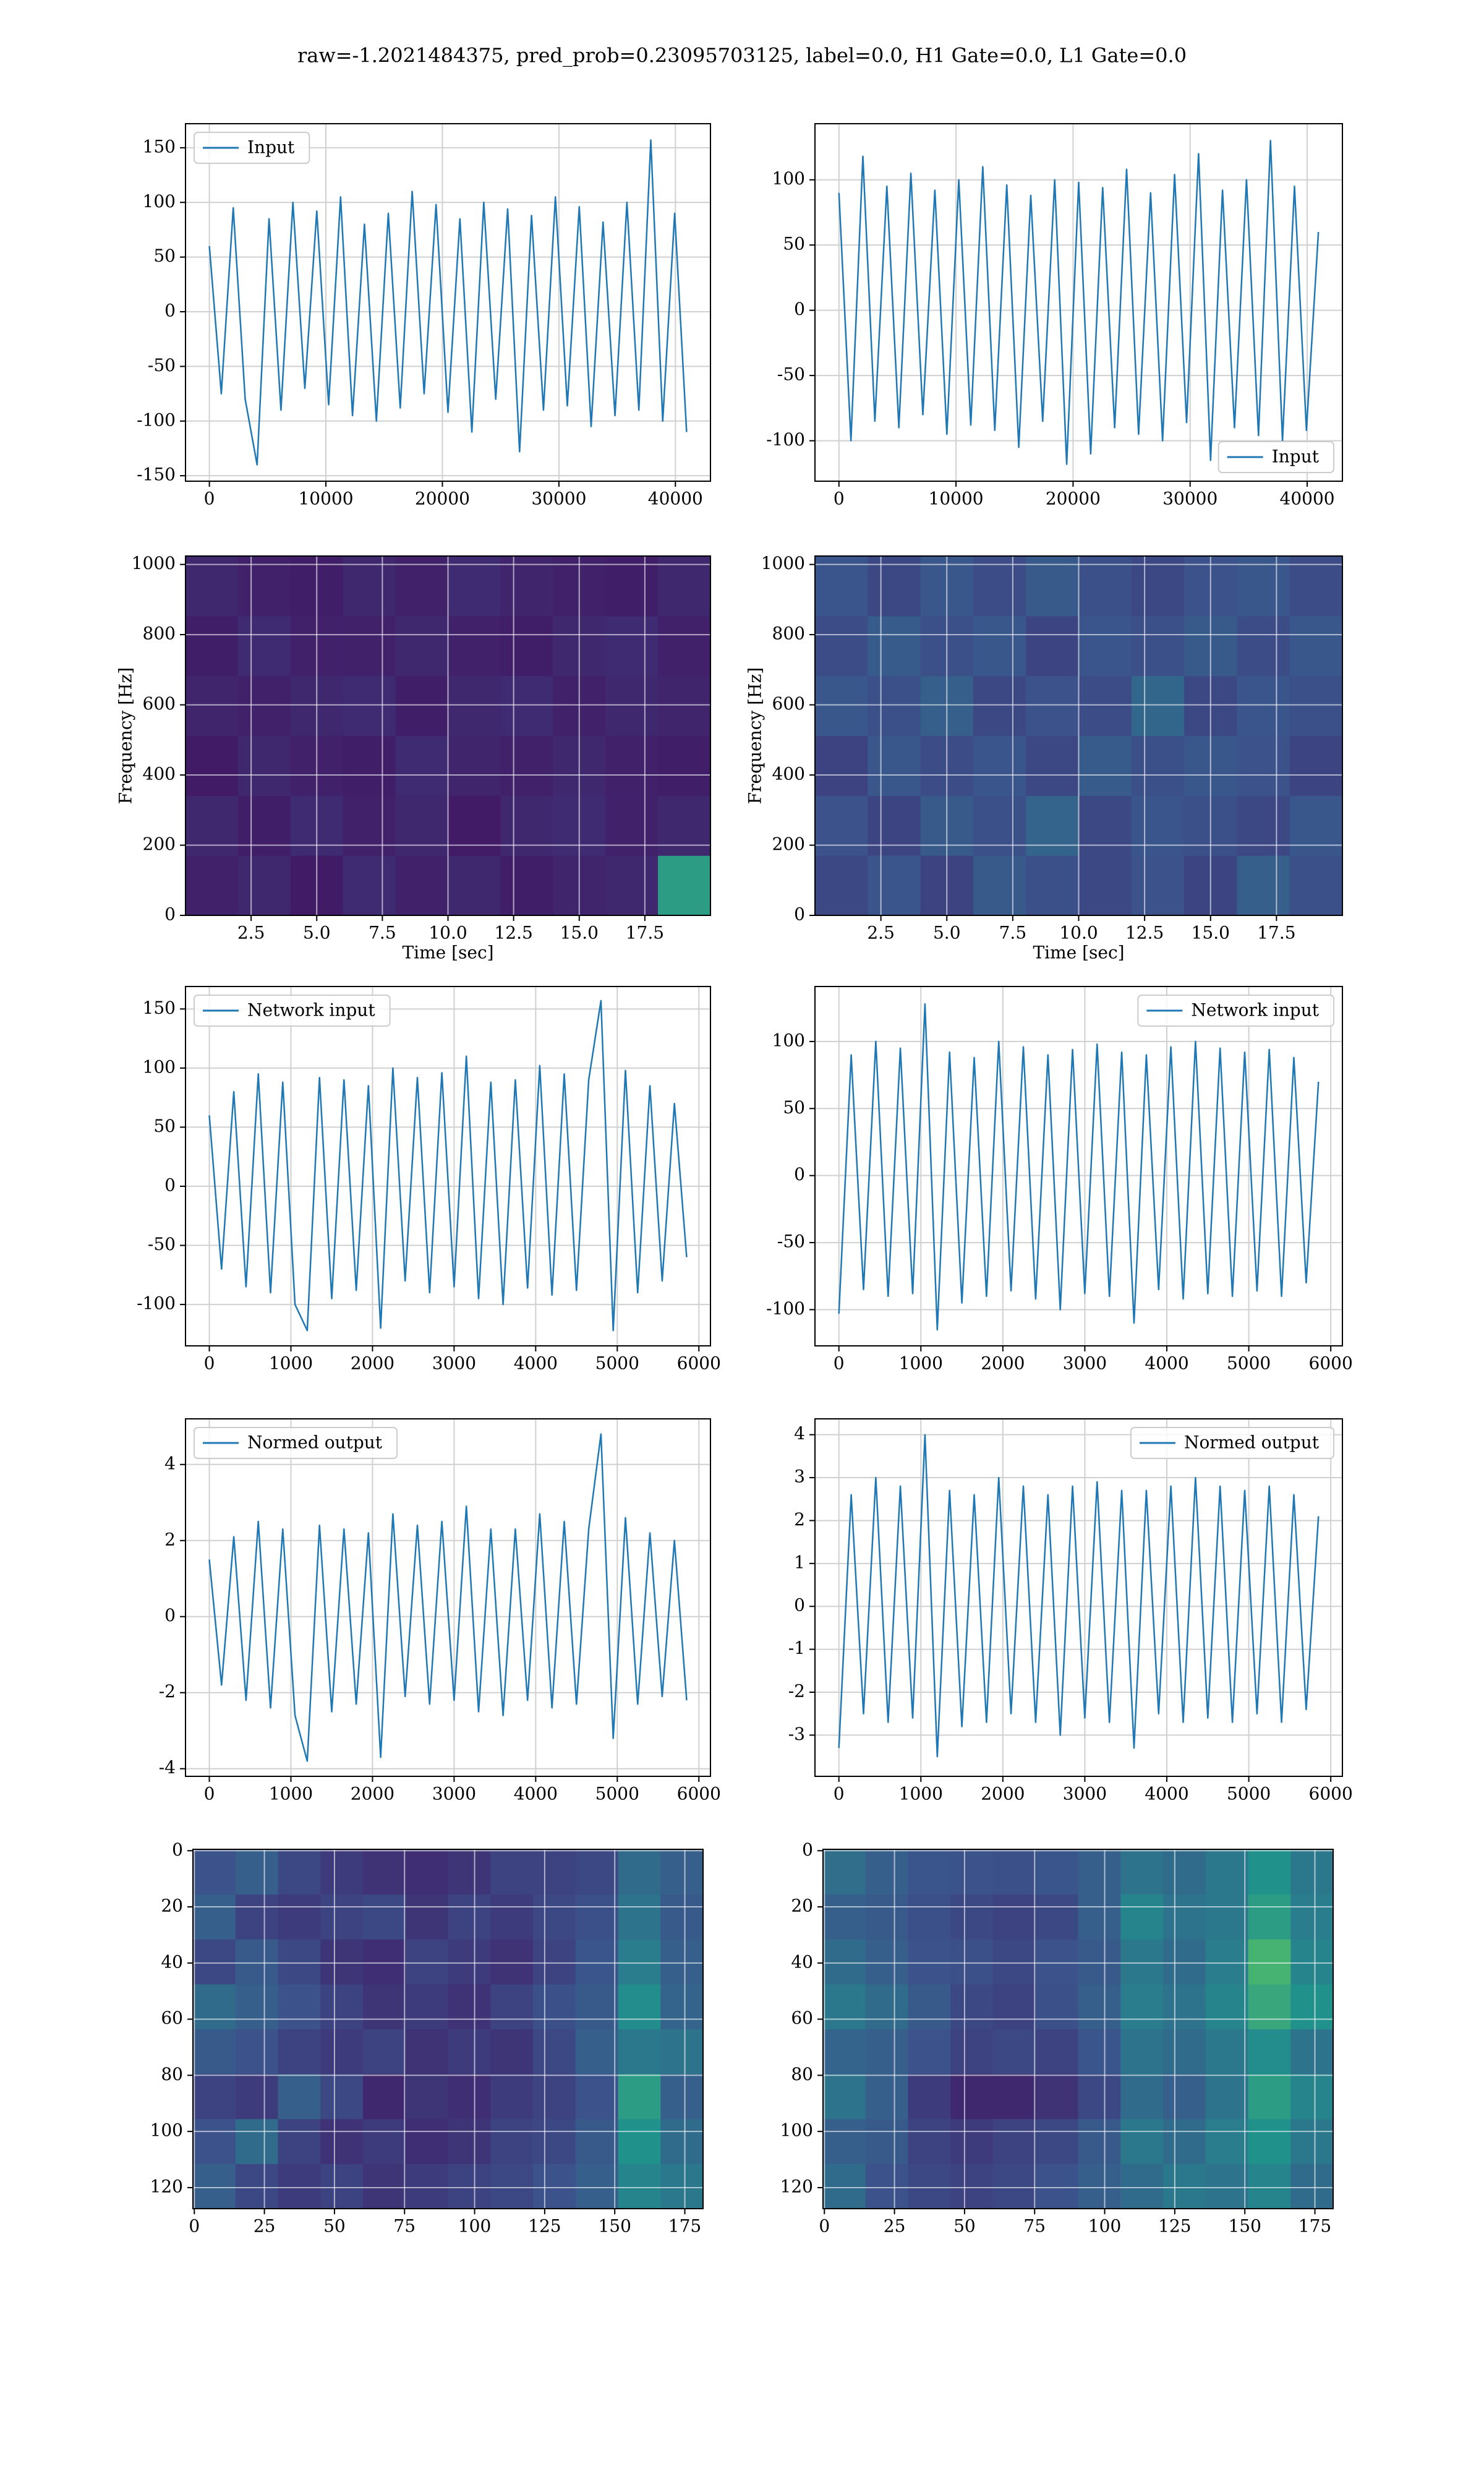 The image size is (1484, 2474). What do you see at coordinates (159, 1008) in the screenshot?
I see `y-tick-label: 150` at bounding box center [159, 1008].